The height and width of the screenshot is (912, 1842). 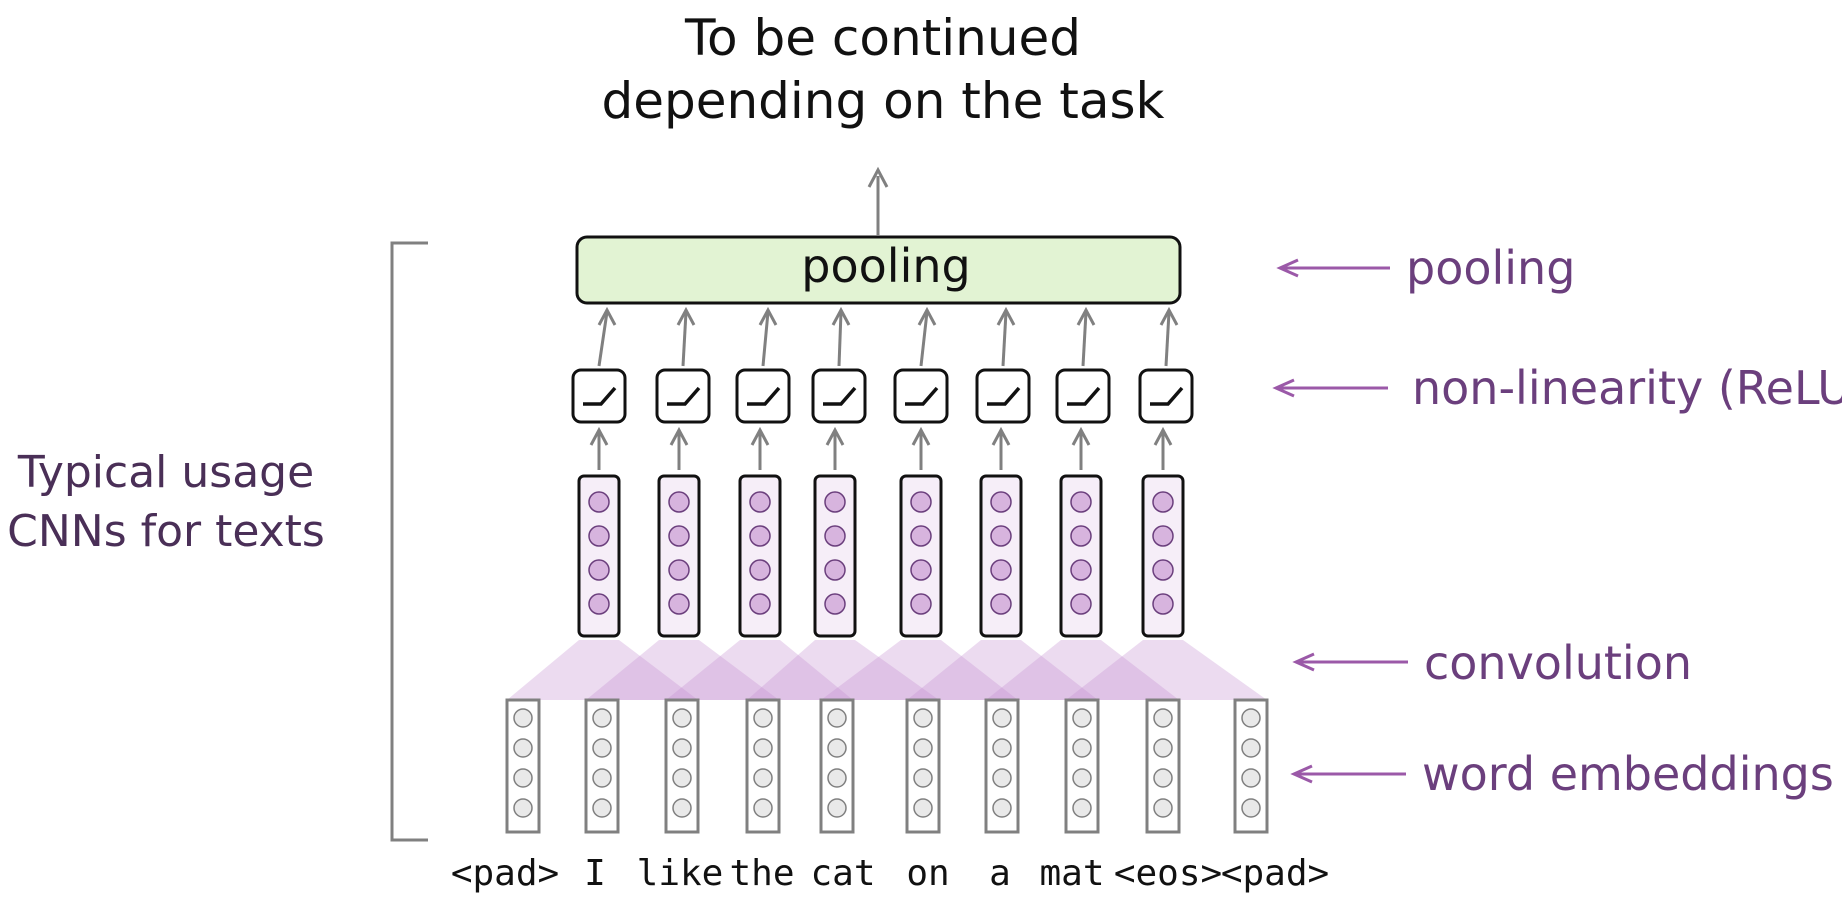 I want to click on relu-layer, so click(x=882, y=396).